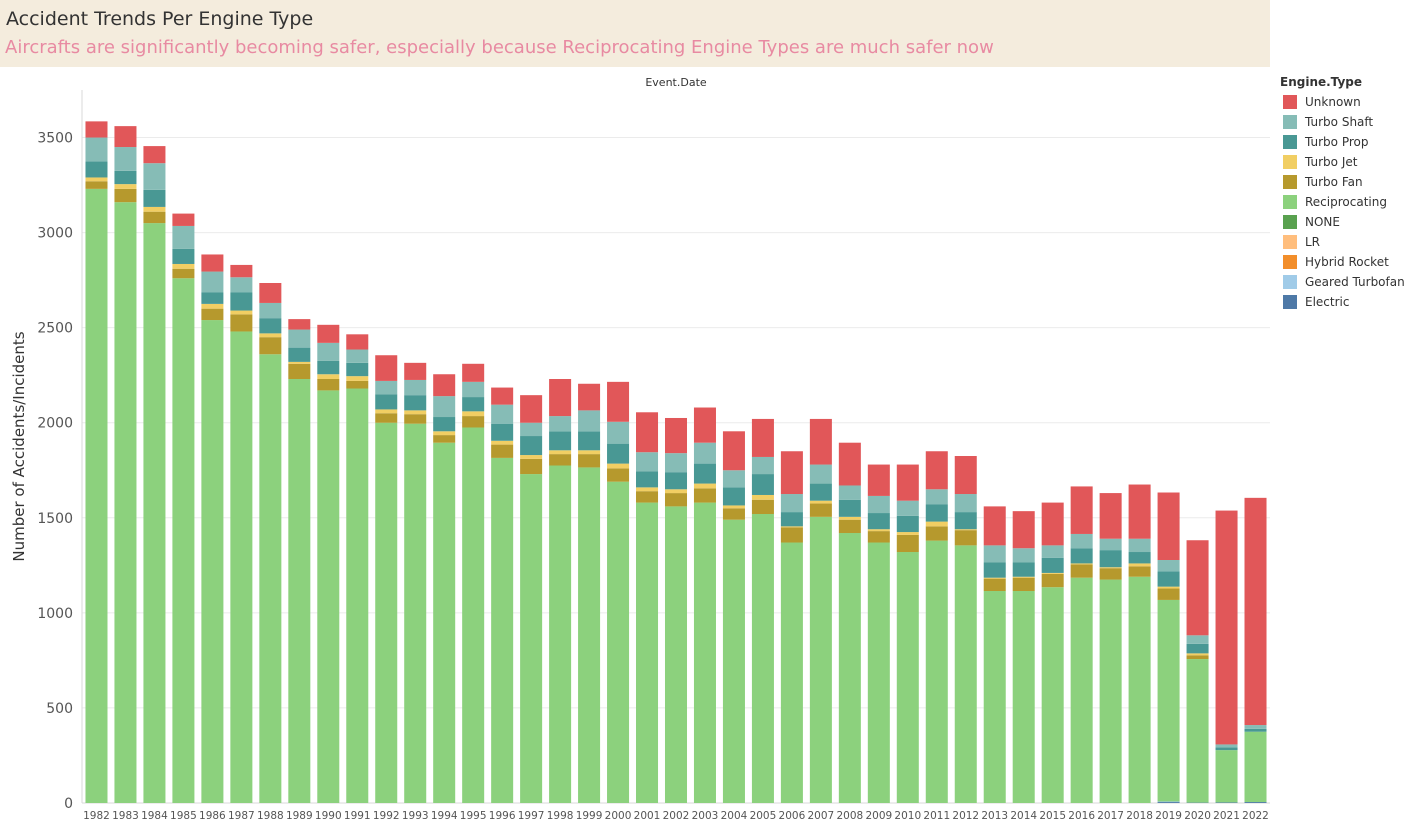  What do you see at coordinates (936, 816) in the screenshot?
I see `x-tick-label: 2011` at bounding box center [936, 816].